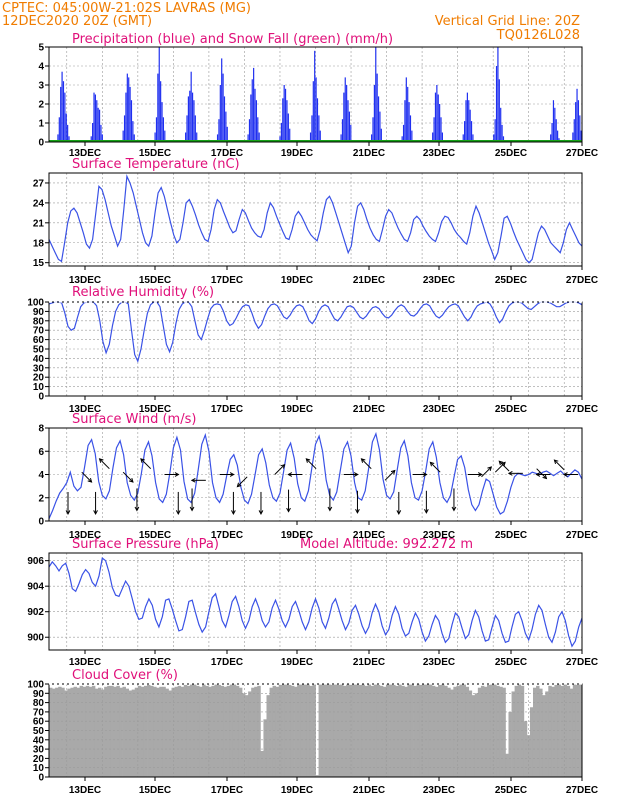 This screenshot has width=618, height=800. What do you see at coordinates (227, 790) in the screenshot?
I see `cloud-xtick-label: 17DEC` at bounding box center [227, 790].